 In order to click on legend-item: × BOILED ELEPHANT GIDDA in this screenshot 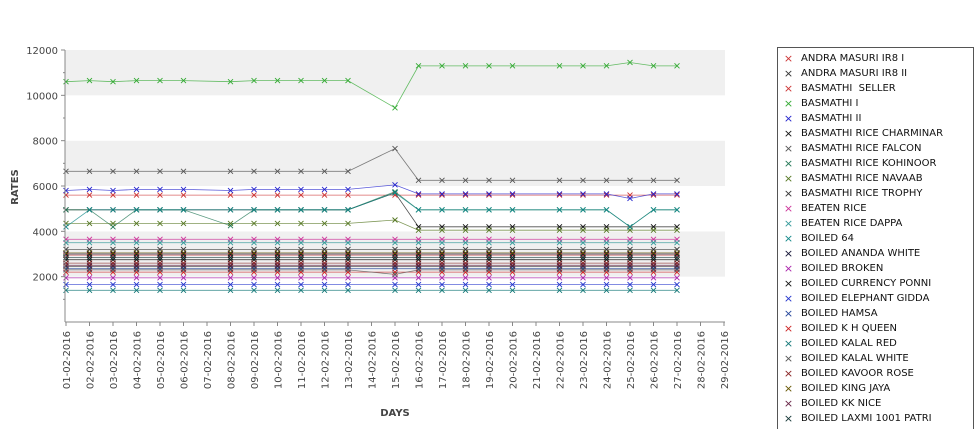, I will do `click(875, 299)`.